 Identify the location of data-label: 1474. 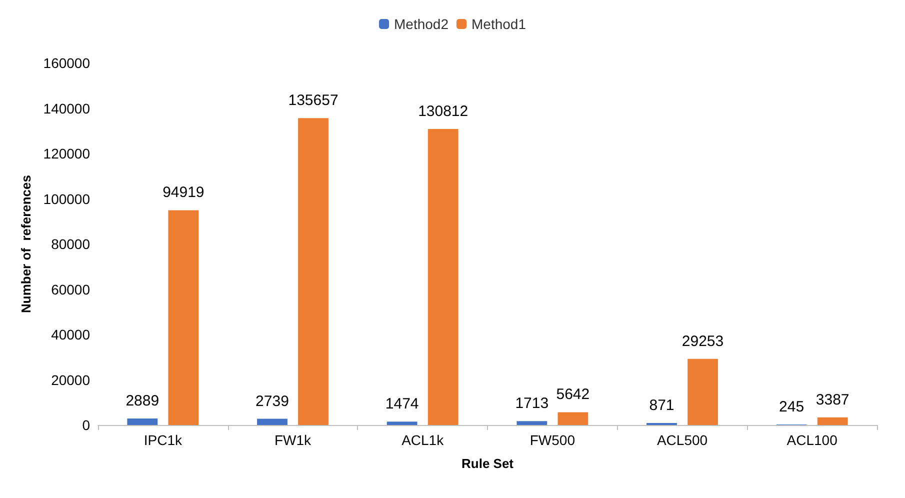
(402, 404).